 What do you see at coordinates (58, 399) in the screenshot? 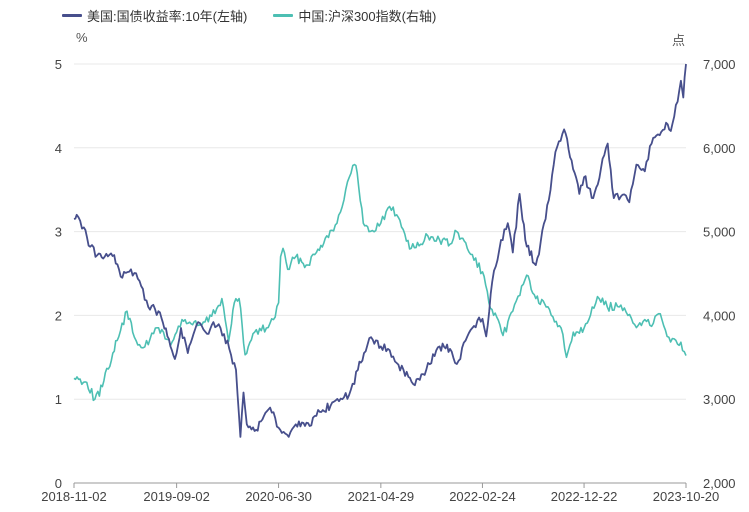
I see `y-left-tick-label: 1` at bounding box center [58, 399].